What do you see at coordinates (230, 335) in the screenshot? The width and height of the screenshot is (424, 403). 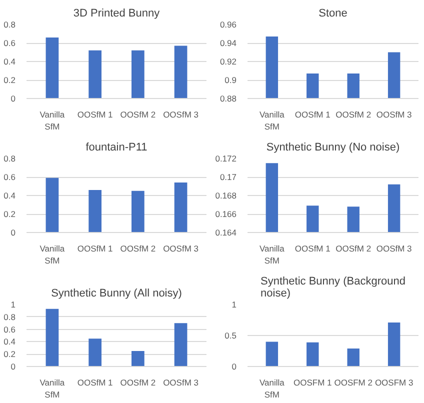 I see `y-tick-label: 0.5` at bounding box center [230, 335].